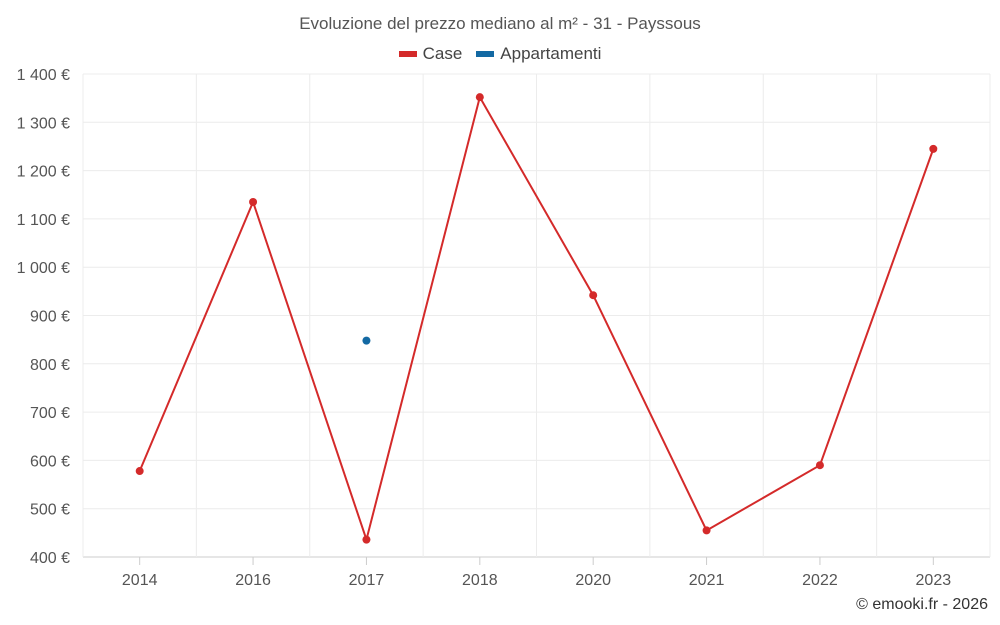 This screenshot has width=1000, height=625. I want to click on x-tick-label: 2014, so click(140, 580).